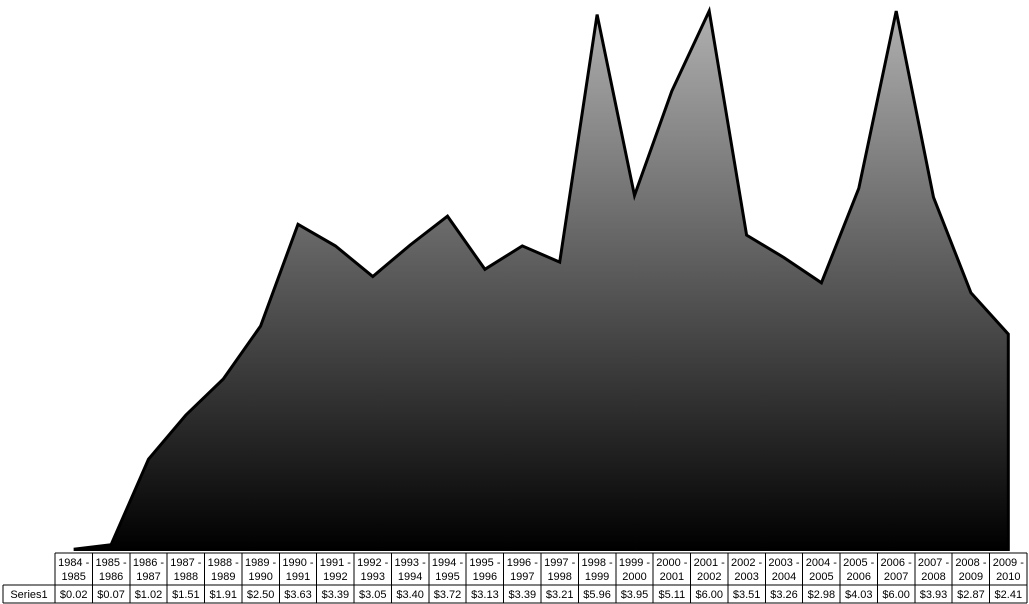 The width and height of the screenshot is (1029, 604). I want to click on x-tick-label: 1988 -, so click(224, 563).